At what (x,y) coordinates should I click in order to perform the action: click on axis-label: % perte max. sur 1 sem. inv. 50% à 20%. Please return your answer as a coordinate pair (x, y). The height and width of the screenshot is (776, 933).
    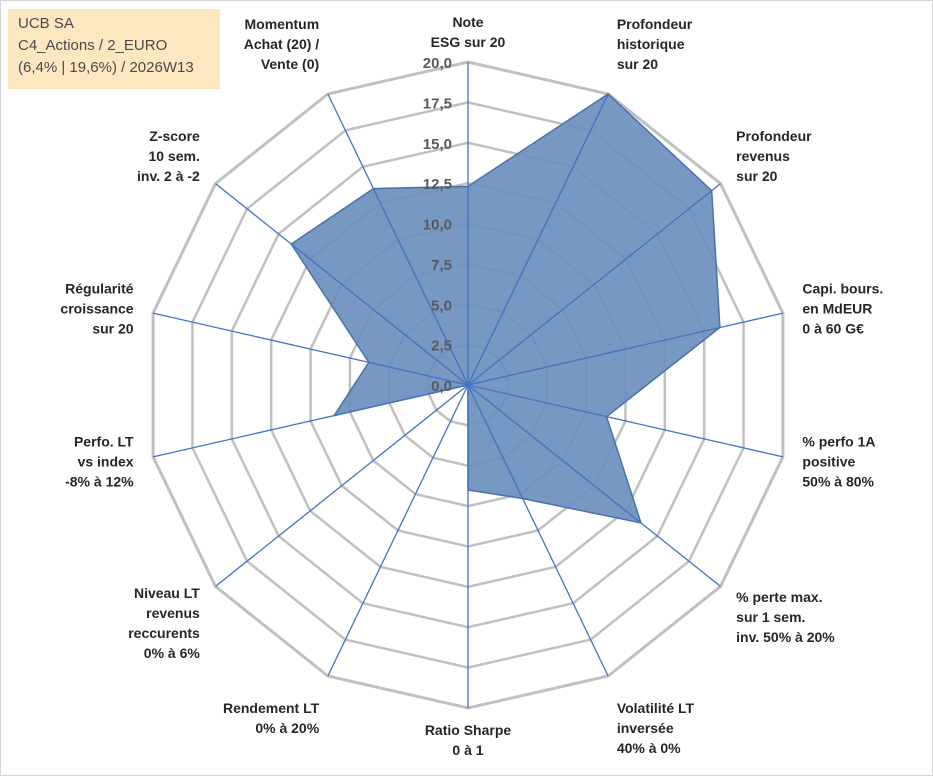
    Looking at the image, I should click on (785, 617).